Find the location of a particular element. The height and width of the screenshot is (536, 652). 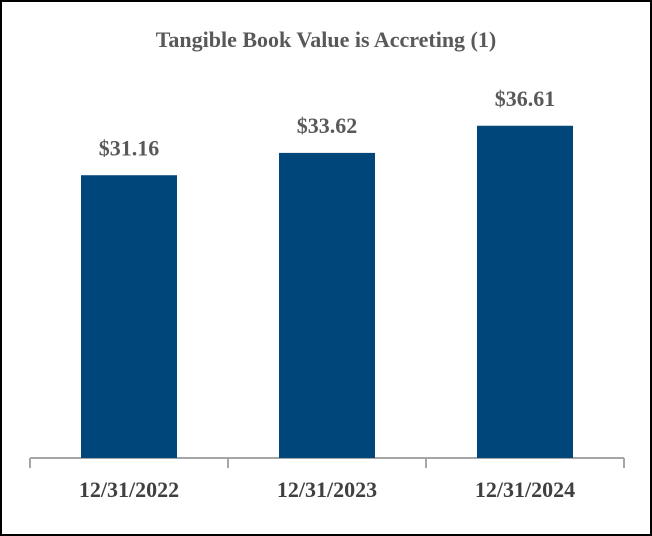

value-label: $33.62 is located at coordinates (327, 125).